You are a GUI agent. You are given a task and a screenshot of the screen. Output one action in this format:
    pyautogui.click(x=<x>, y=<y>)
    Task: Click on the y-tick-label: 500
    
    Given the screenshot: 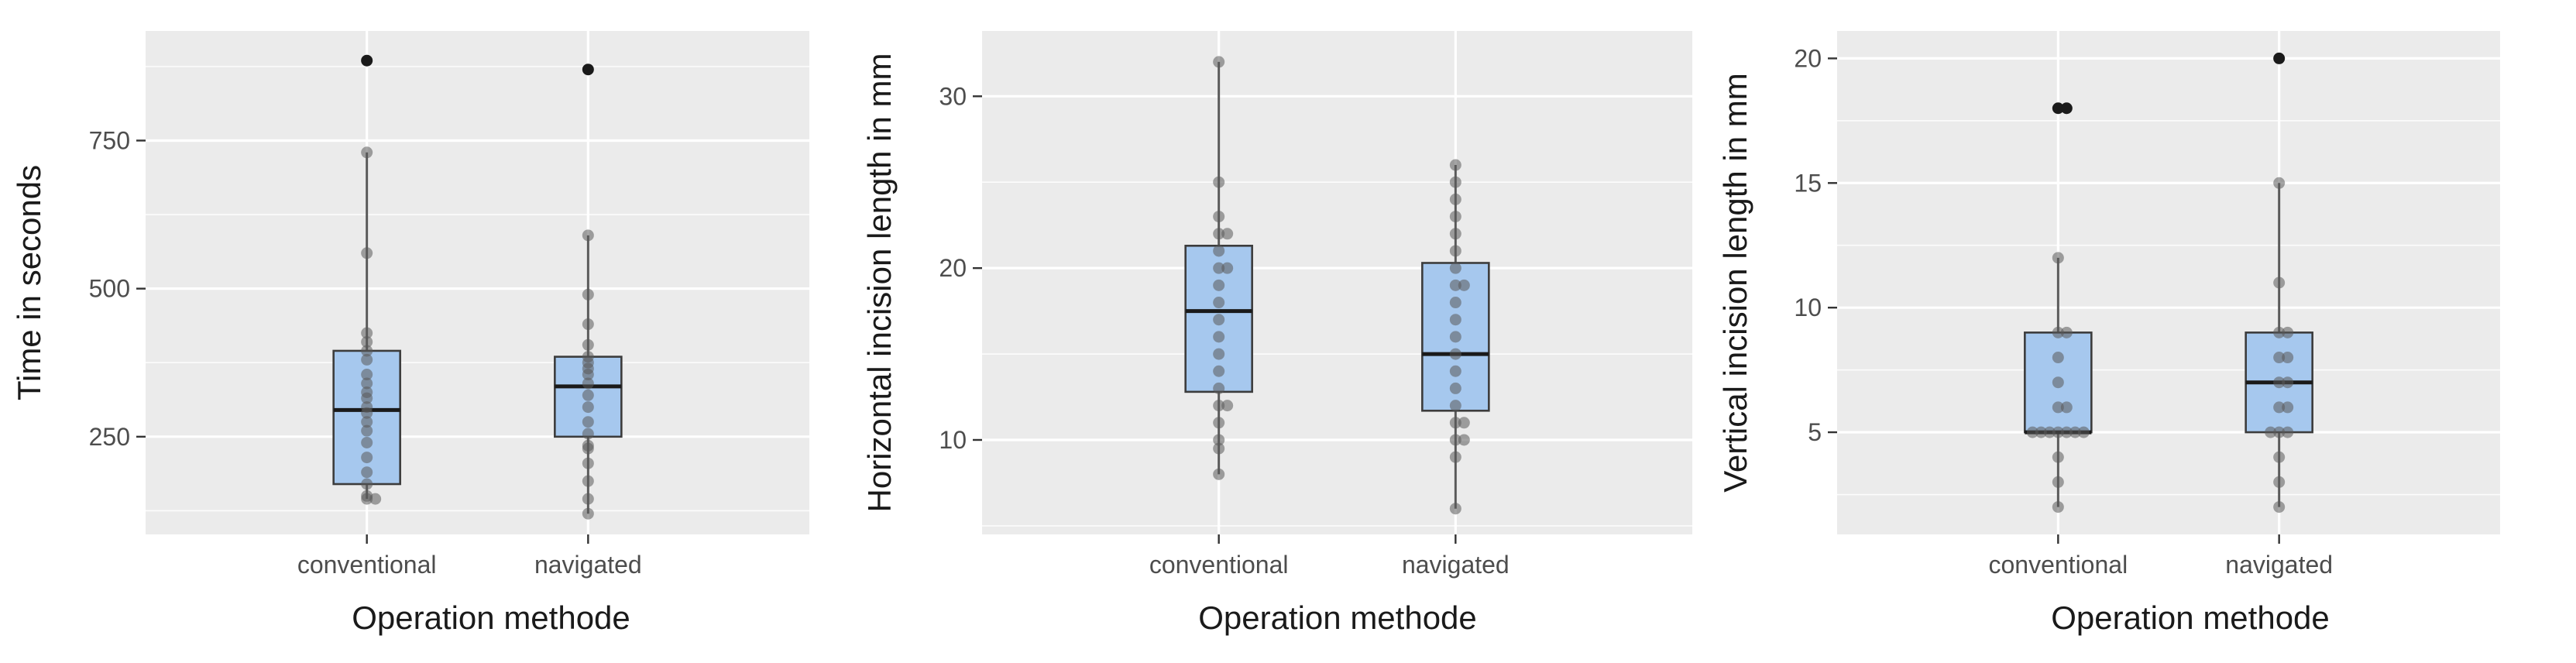 What is the action you would take?
    pyautogui.click(x=109, y=289)
    